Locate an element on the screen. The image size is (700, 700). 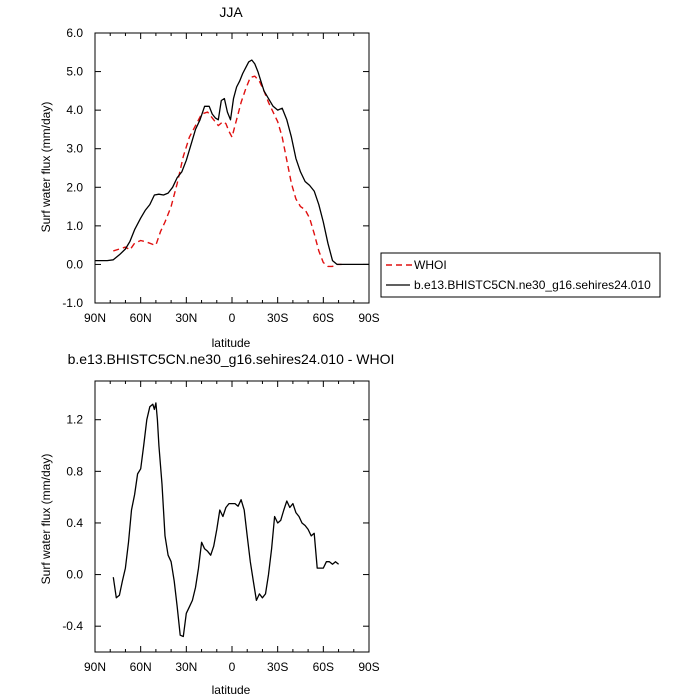
top-y-axis-label: Surf water flux (mm/day) is located at coordinates (46, 167).